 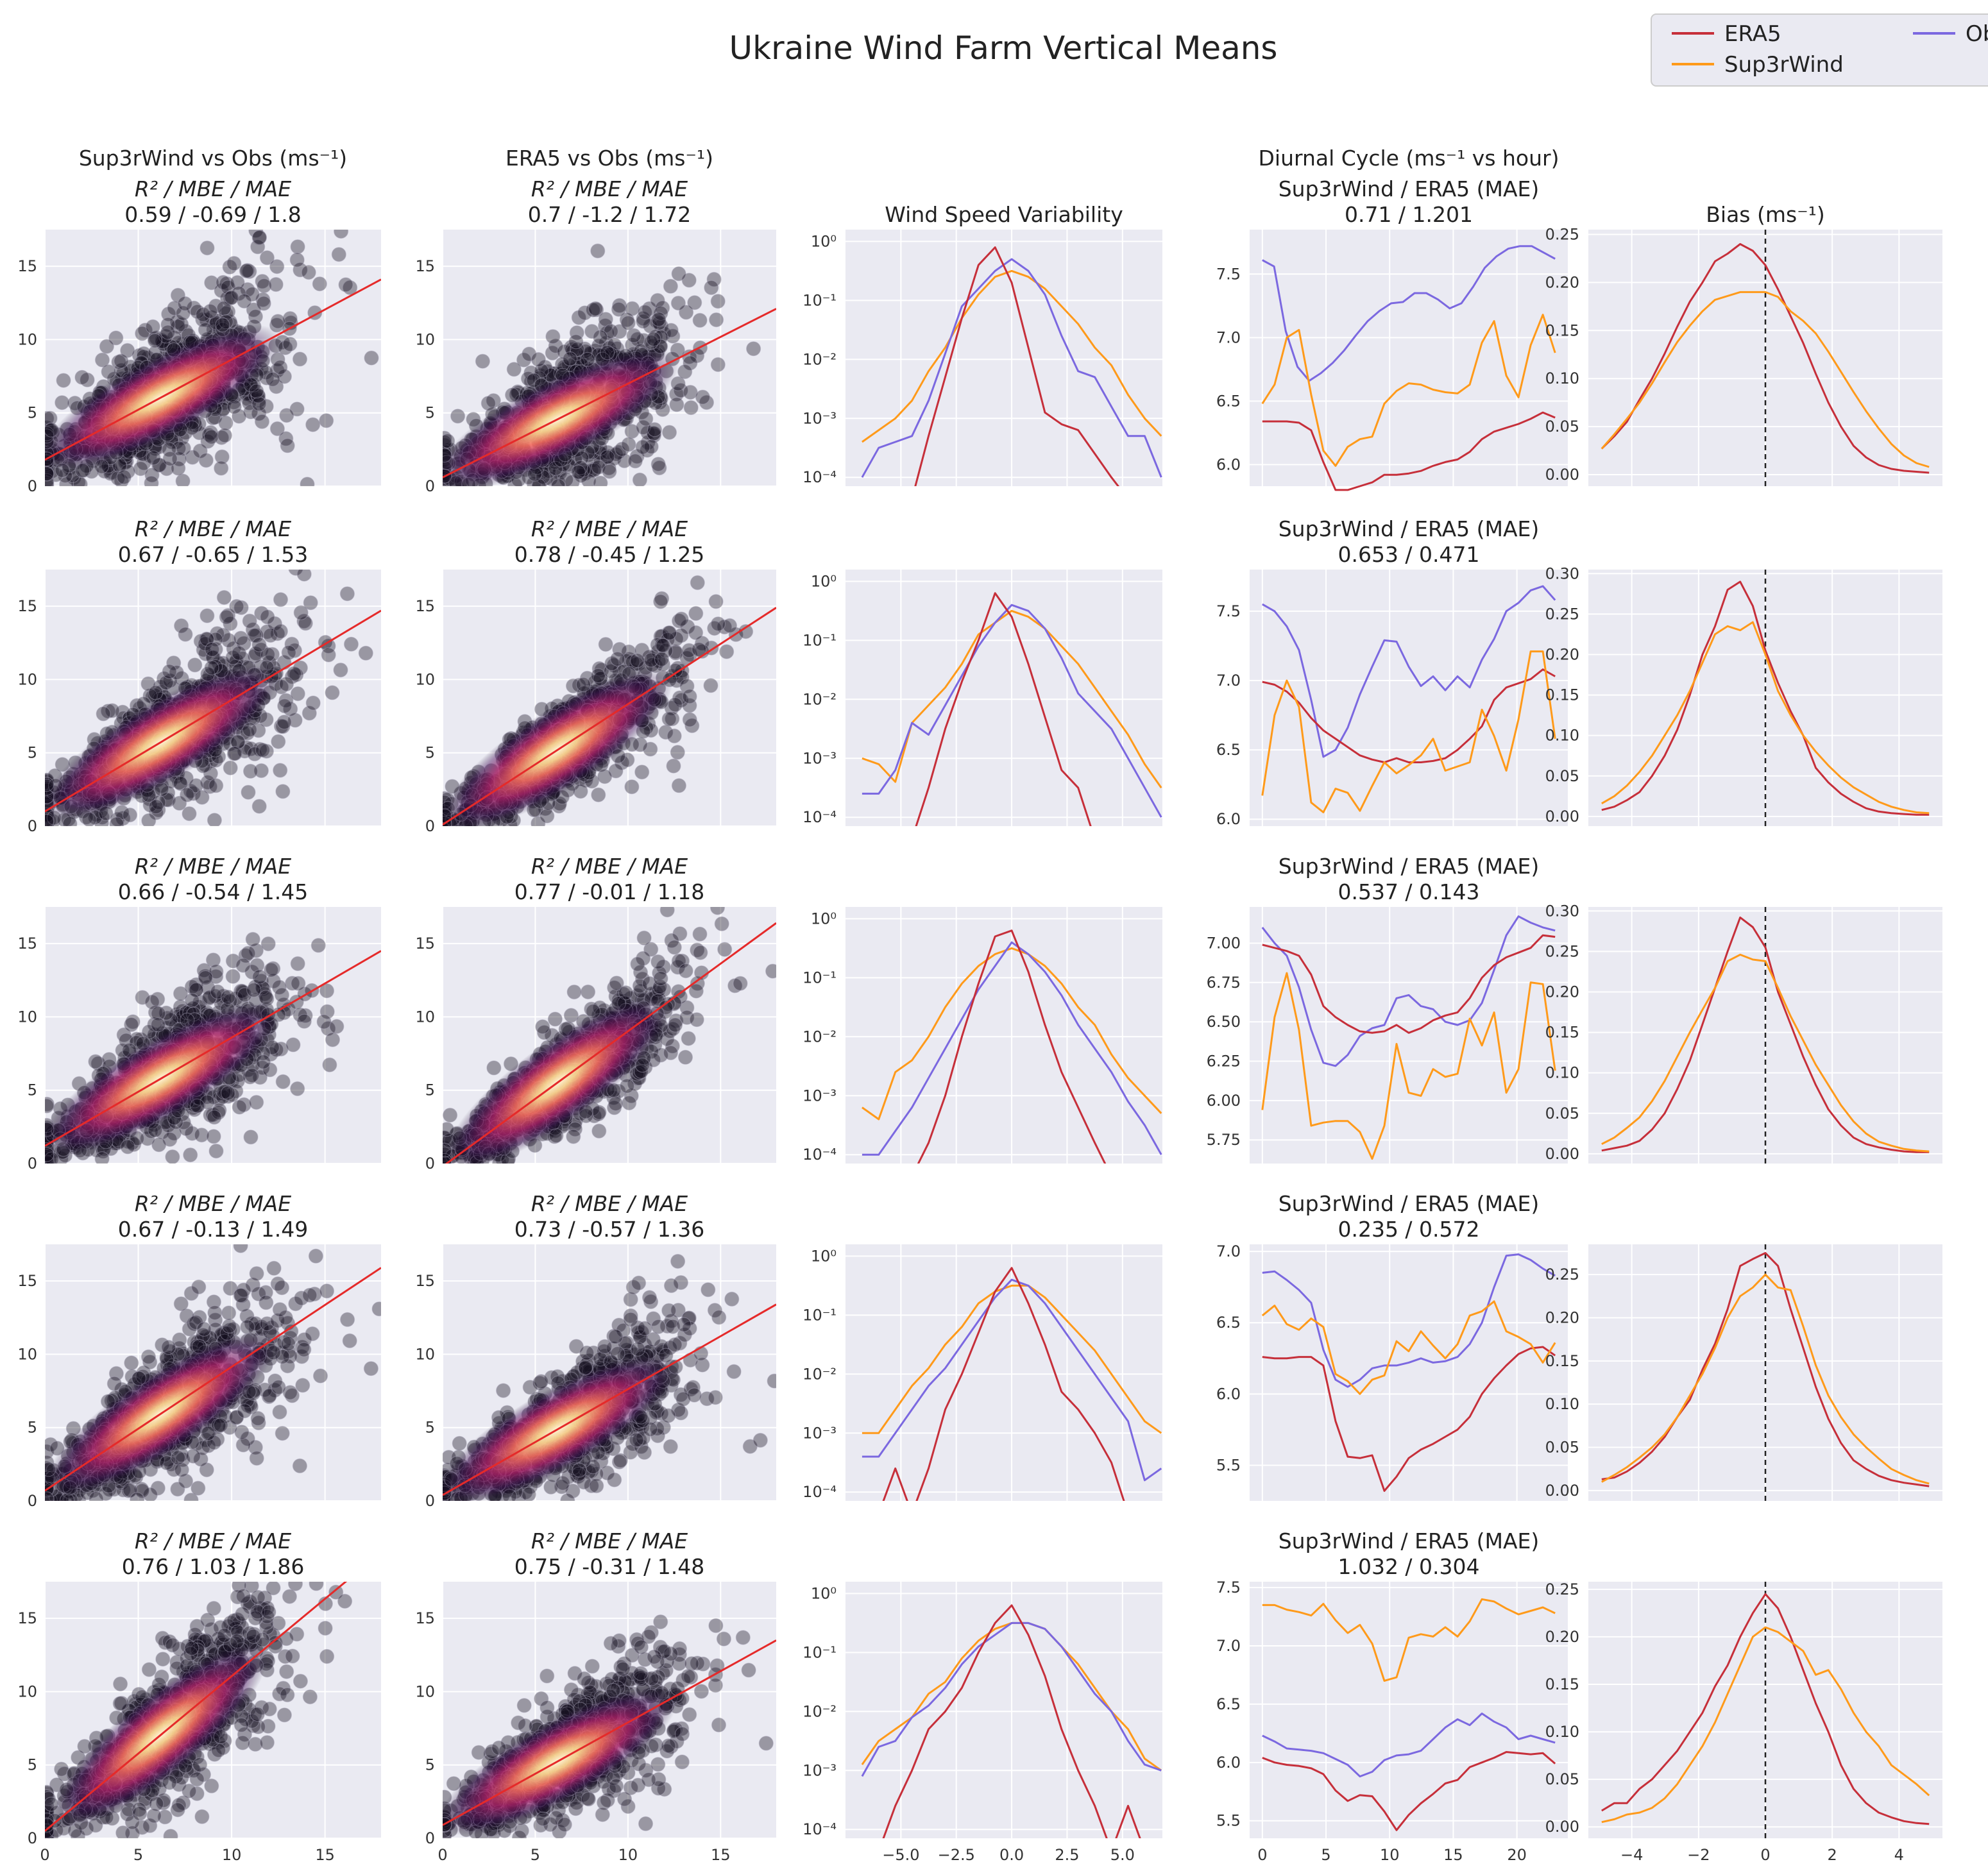 I want to click on metric-values-sup3r: 0.67 / -0.65 / 1.53, so click(x=213, y=554).